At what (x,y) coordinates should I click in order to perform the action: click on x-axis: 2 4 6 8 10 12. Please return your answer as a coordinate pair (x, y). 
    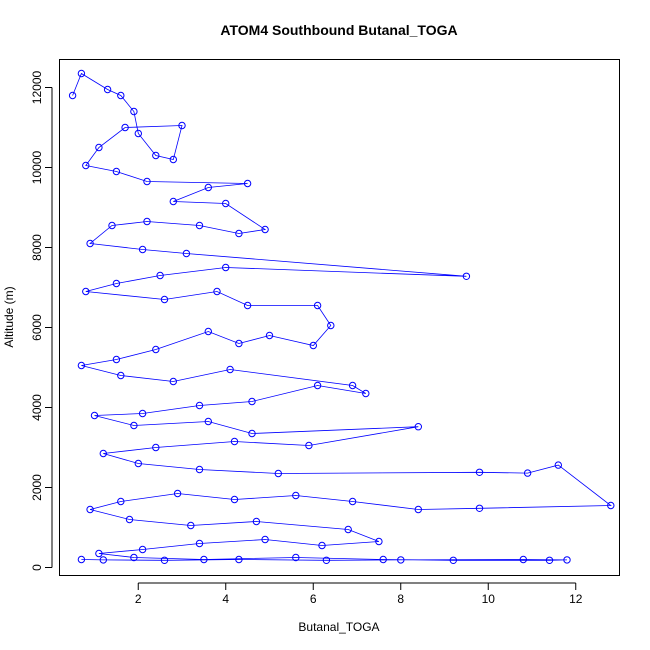
    Looking at the image, I should click on (359, 594).